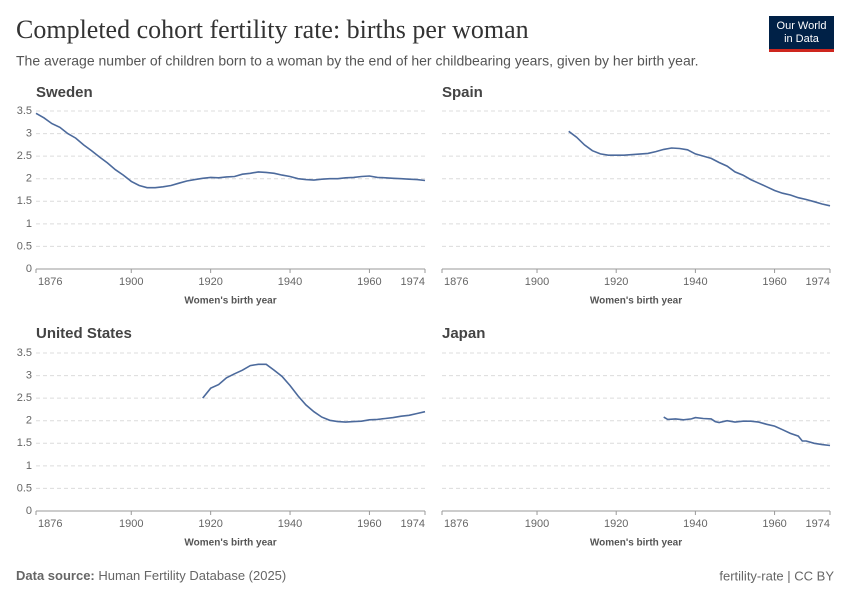 The image size is (850, 600). I want to click on source: Human Fertility Database (2025), so click(192, 575).